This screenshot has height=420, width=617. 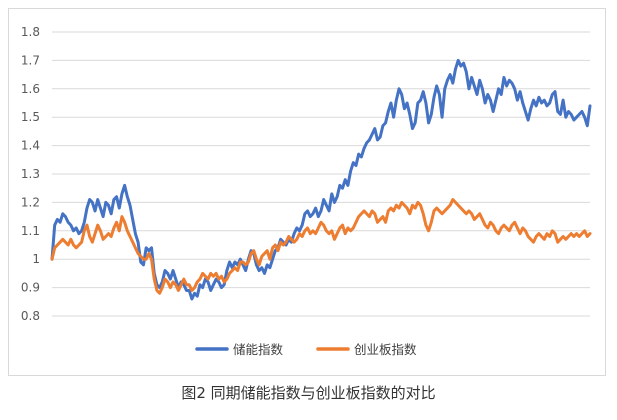 I want to click on y-tick-label: 1.1, so click(x=30, y=231).